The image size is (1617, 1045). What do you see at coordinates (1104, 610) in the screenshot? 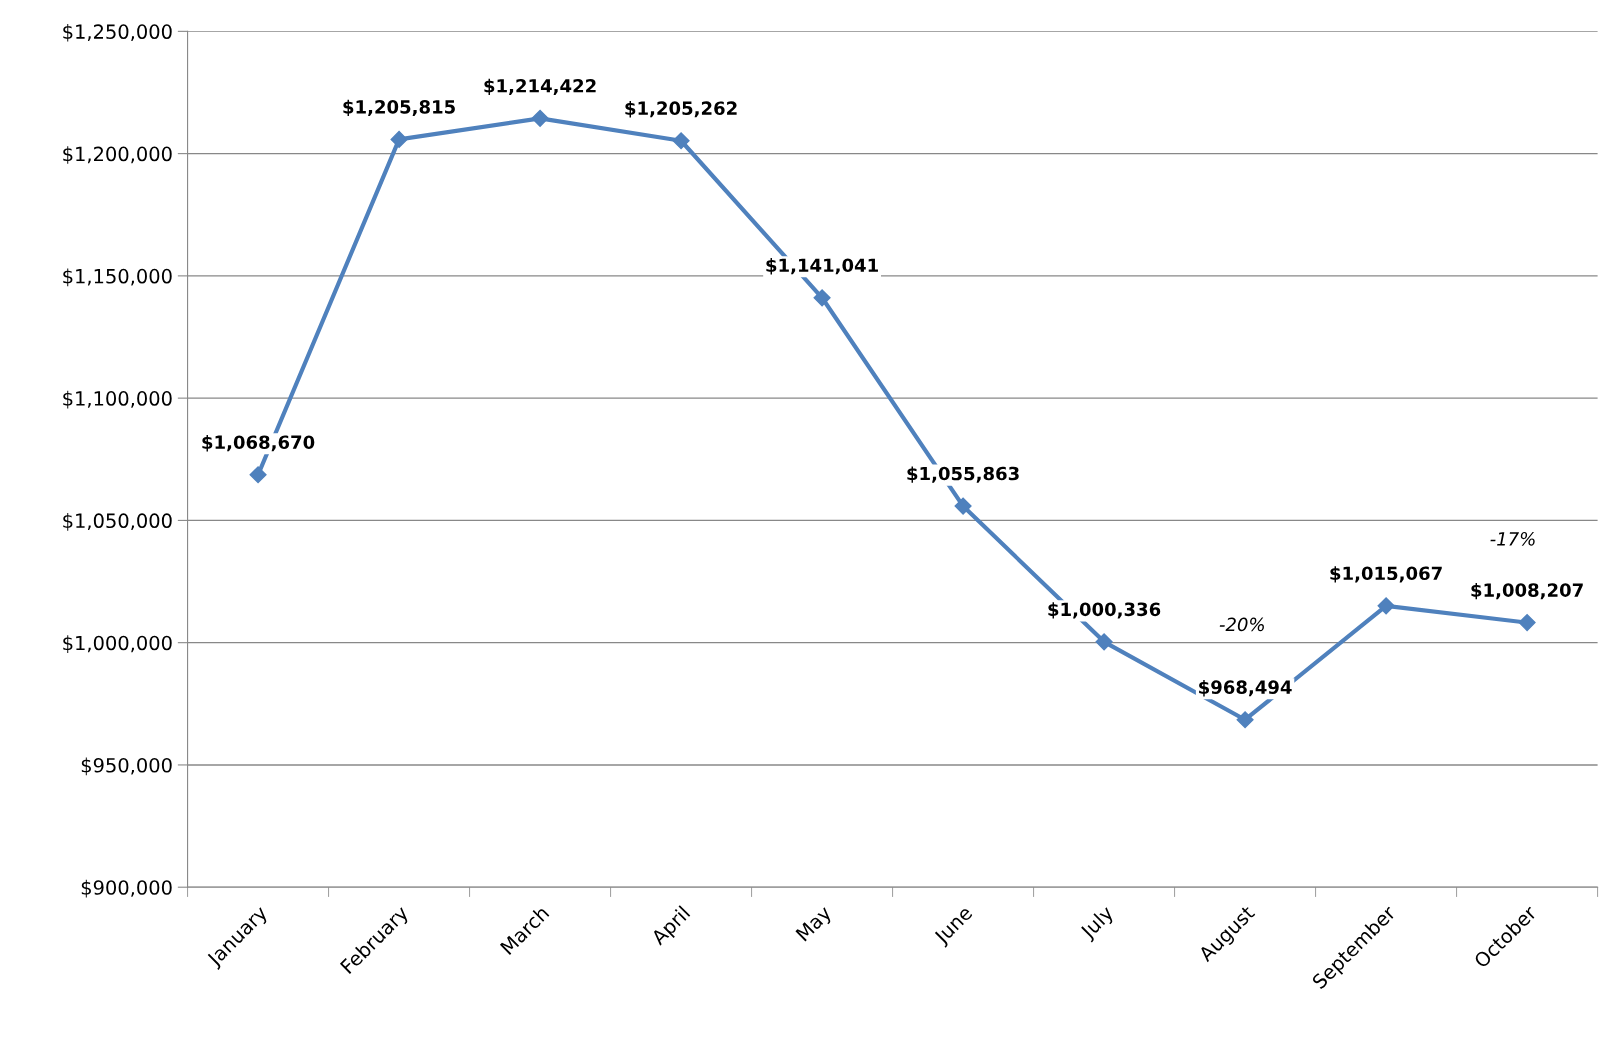
I see `text: $1,000,336` at bounding box center [1104, 610].